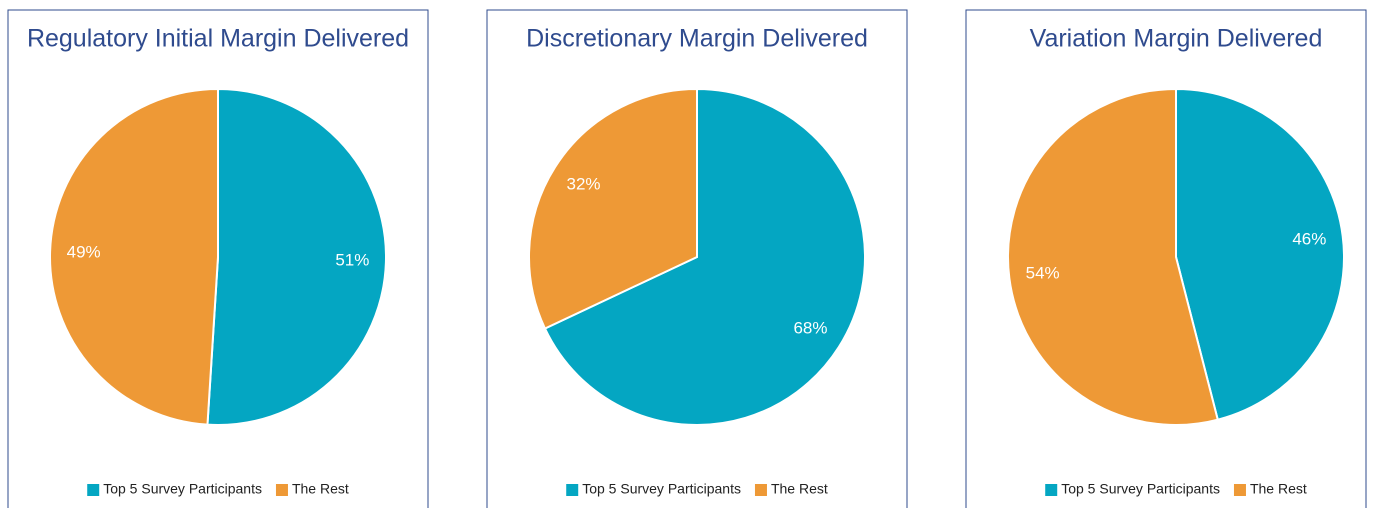 The image size is (1374, 508). I want to click on value-label: 46%, so click(1309, 239).